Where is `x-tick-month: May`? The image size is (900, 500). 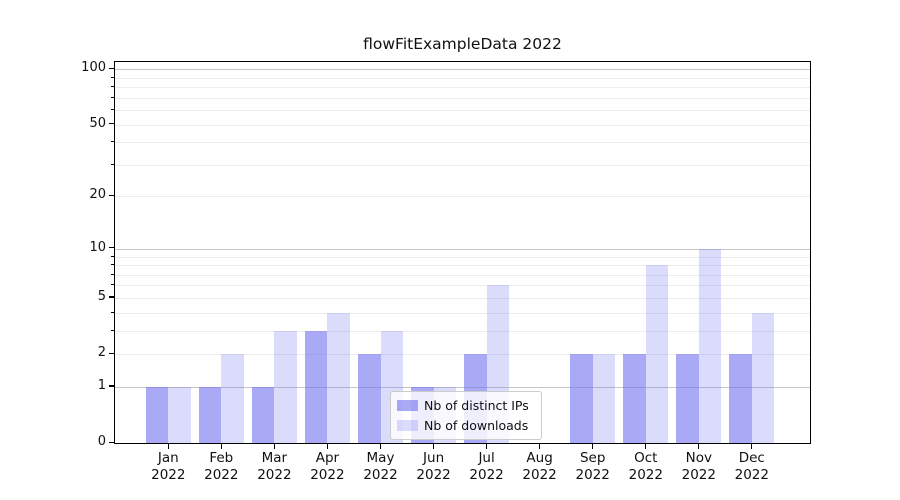
x-tick-month: May is located at coordinates (380, 458).